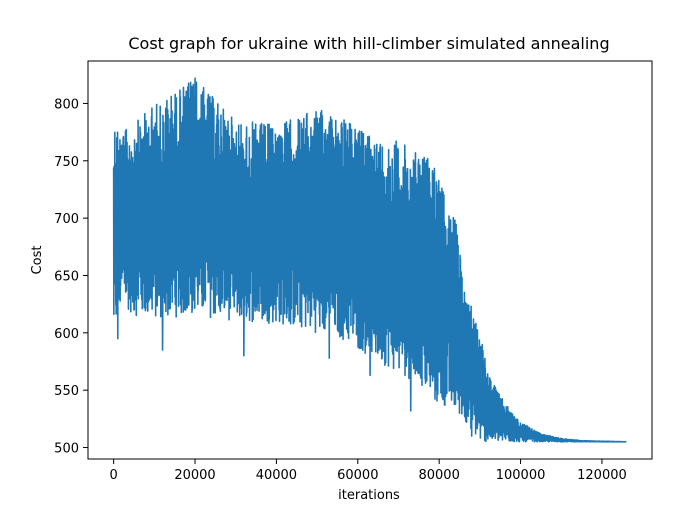  What do you see at coordinates (66, 391) in the screenshot?
I see `y-tick-label: 550` at bounding box center [66, 391].